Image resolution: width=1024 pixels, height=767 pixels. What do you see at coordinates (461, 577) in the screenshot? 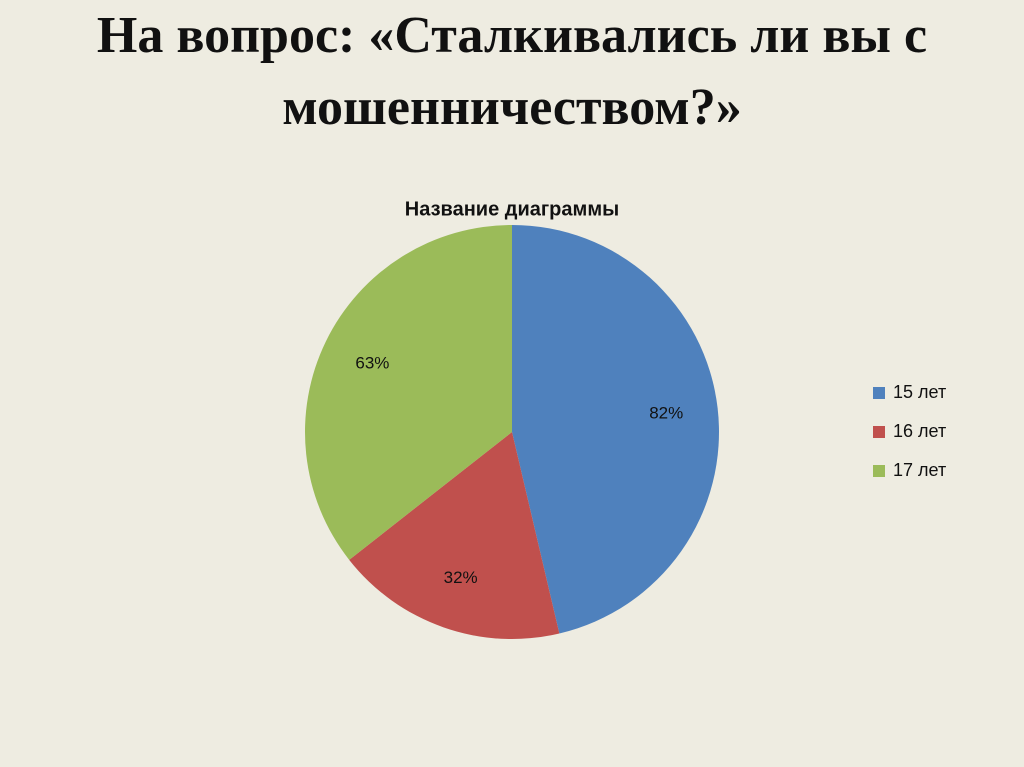
I see `data-label: 32%` at bounding box center [461, 577].